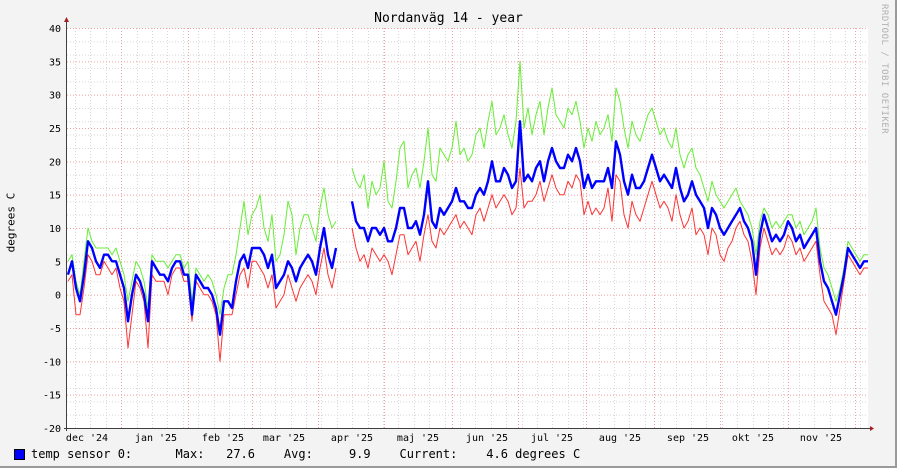 The height and width of the screenshot is (468, 897). I want to click on y-tick-label: 30, so click(55, 96).